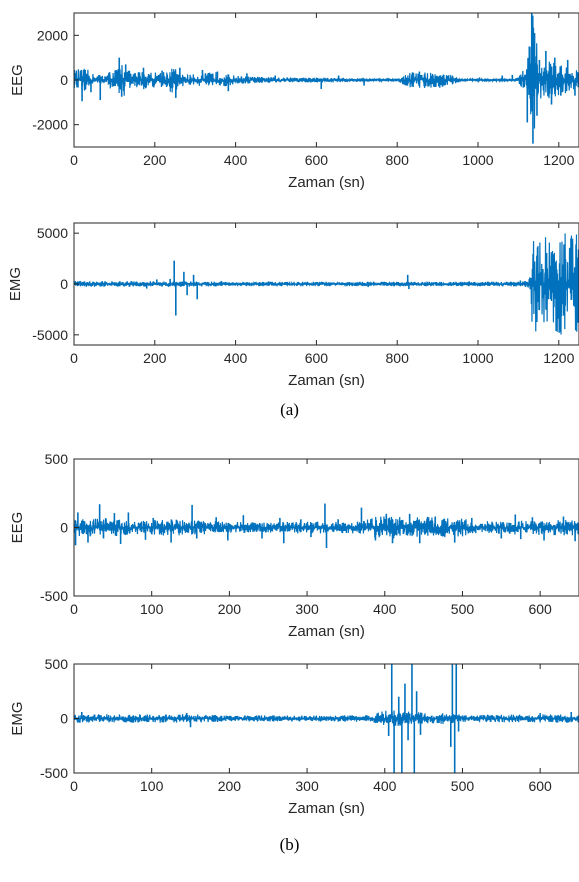 Image resolution: width=579 pixels, height=882 pixels. What do you see at coordinates (50, 335) in the screenshot?
I see `y-tick-label: -5000` at bounding box center [50, 335].